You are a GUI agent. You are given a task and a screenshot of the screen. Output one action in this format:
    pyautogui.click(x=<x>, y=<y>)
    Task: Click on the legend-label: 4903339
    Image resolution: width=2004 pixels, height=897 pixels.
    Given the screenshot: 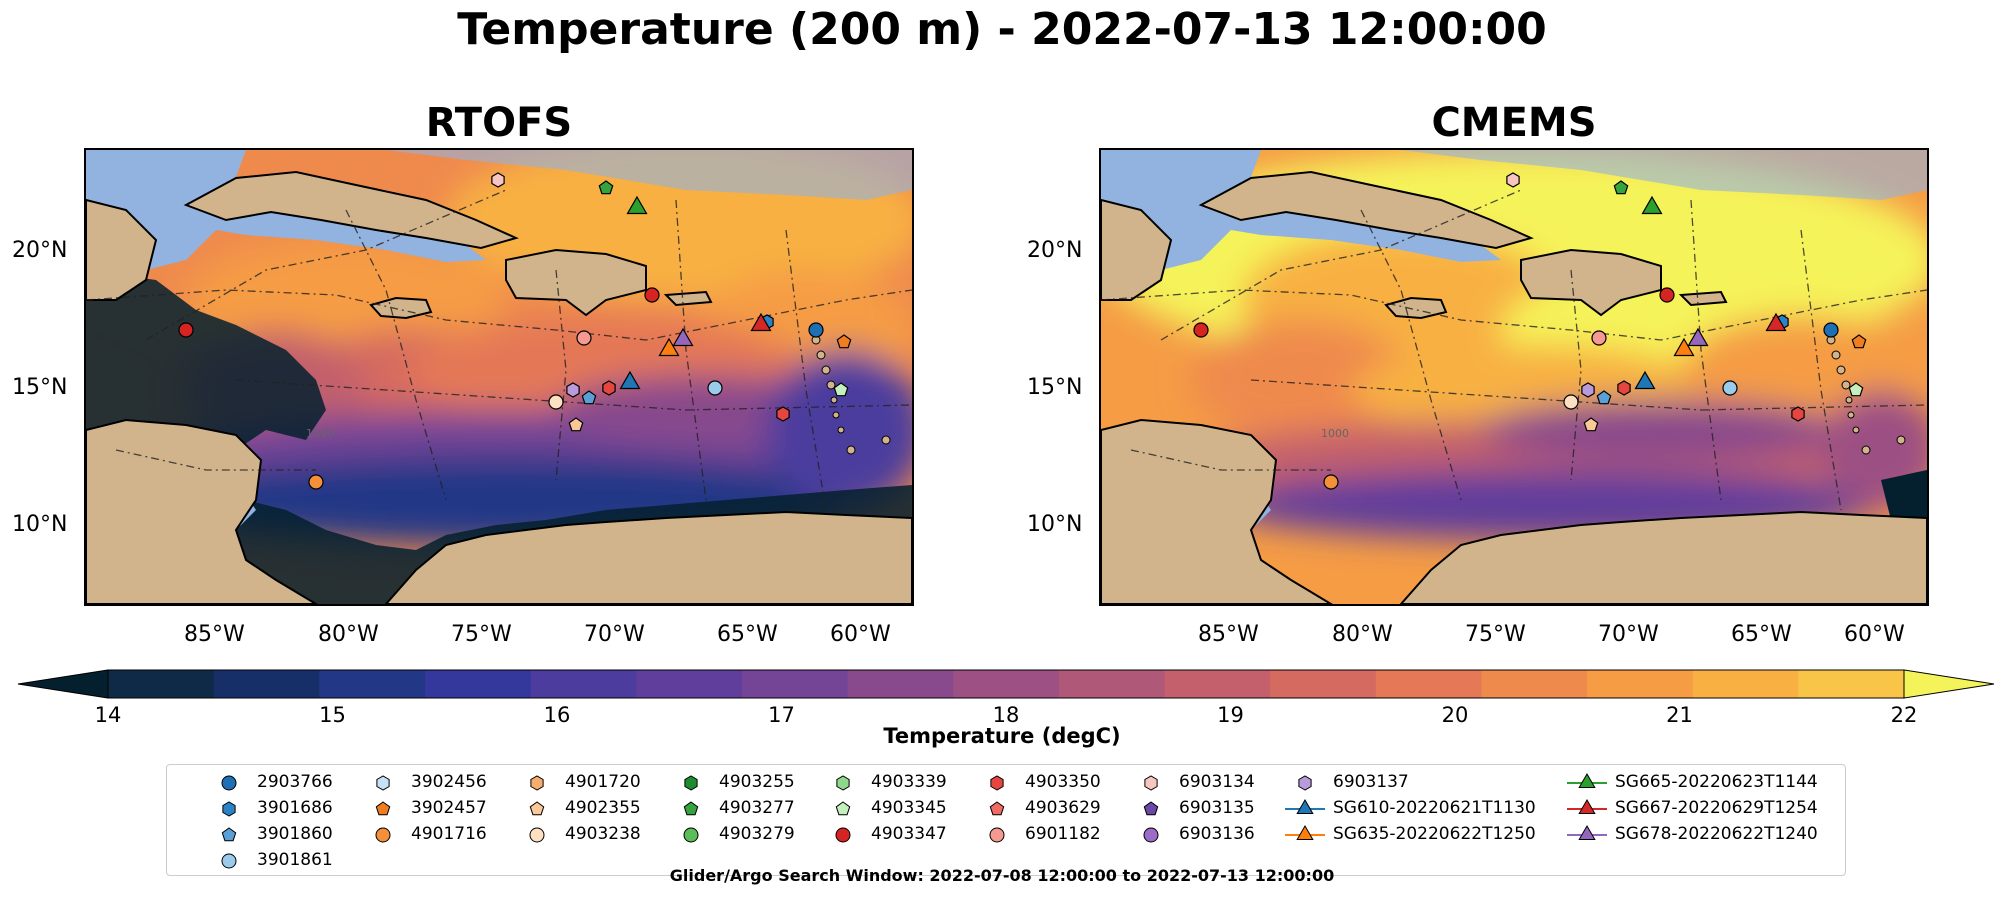 What is the action you would take?
    pyautogui.click(x=909, y=782)
    